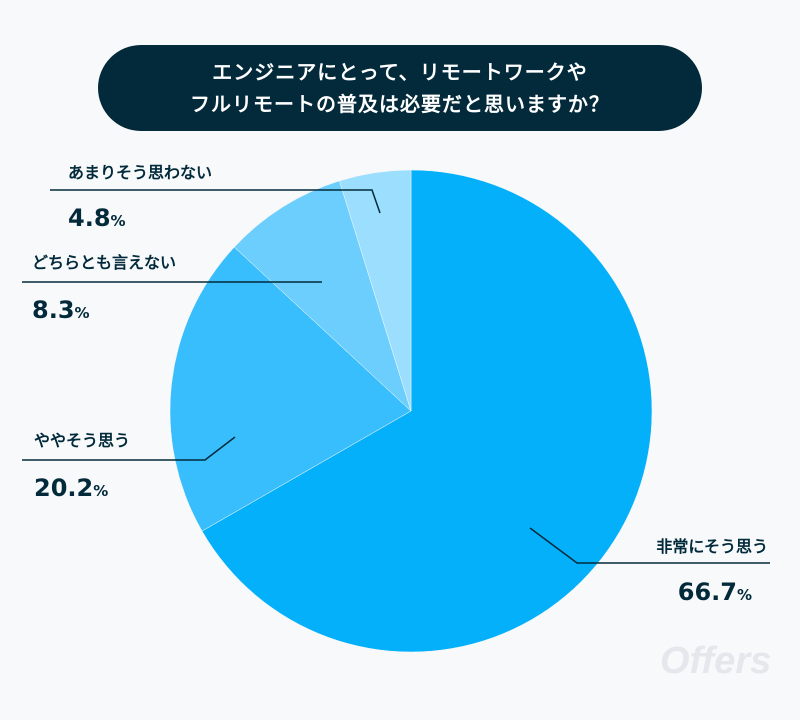  What do you see at coordinates (400, 104) in the screenshot?
I see `title-line-2: フルリモートの普及は必要だと思いますか？` at bounding box center [400, 104].